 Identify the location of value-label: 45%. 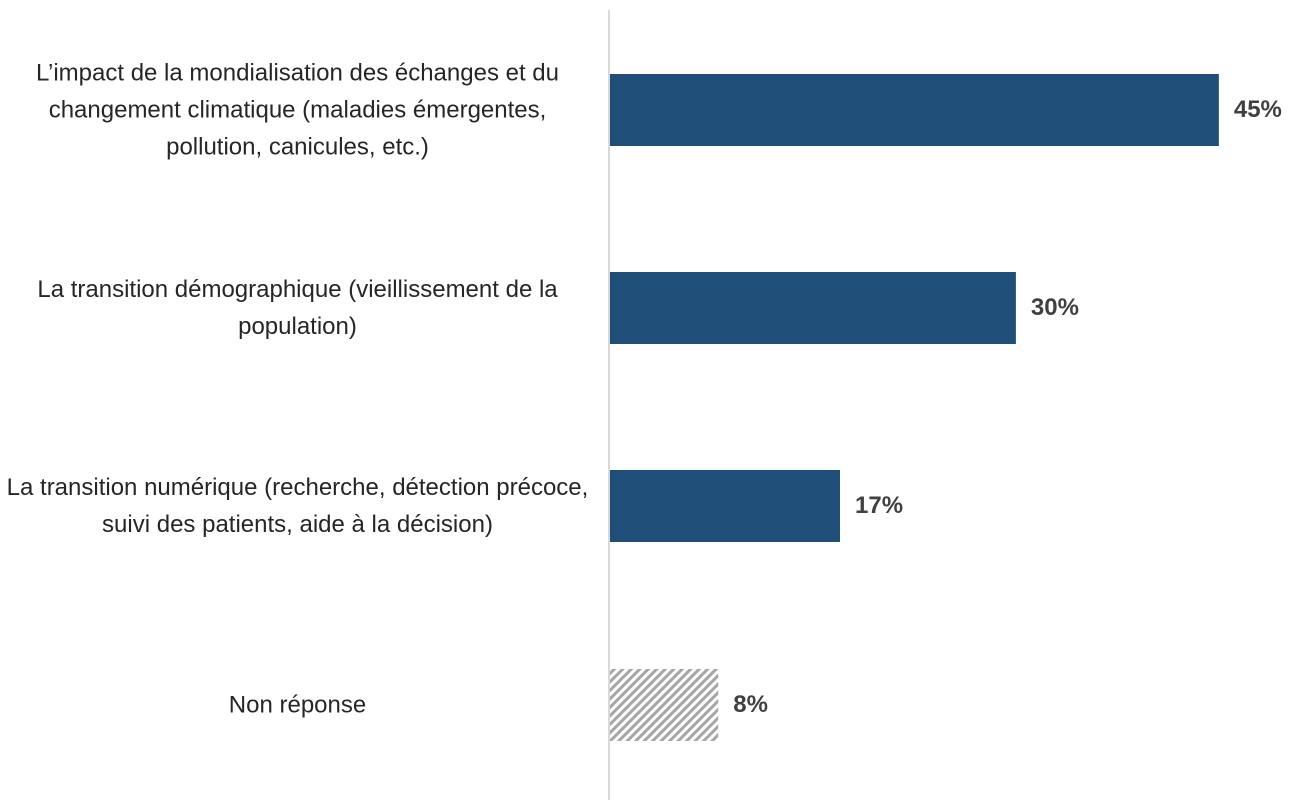
(1257, 109).